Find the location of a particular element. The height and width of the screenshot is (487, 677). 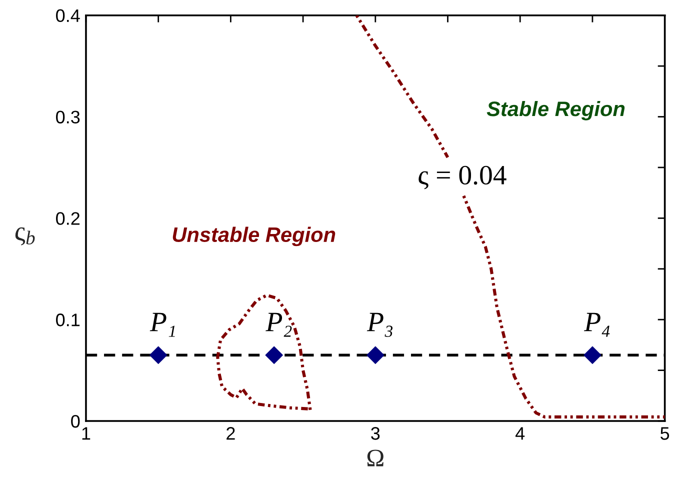

annotation: Stable Region is located at coordinates (555, 110).